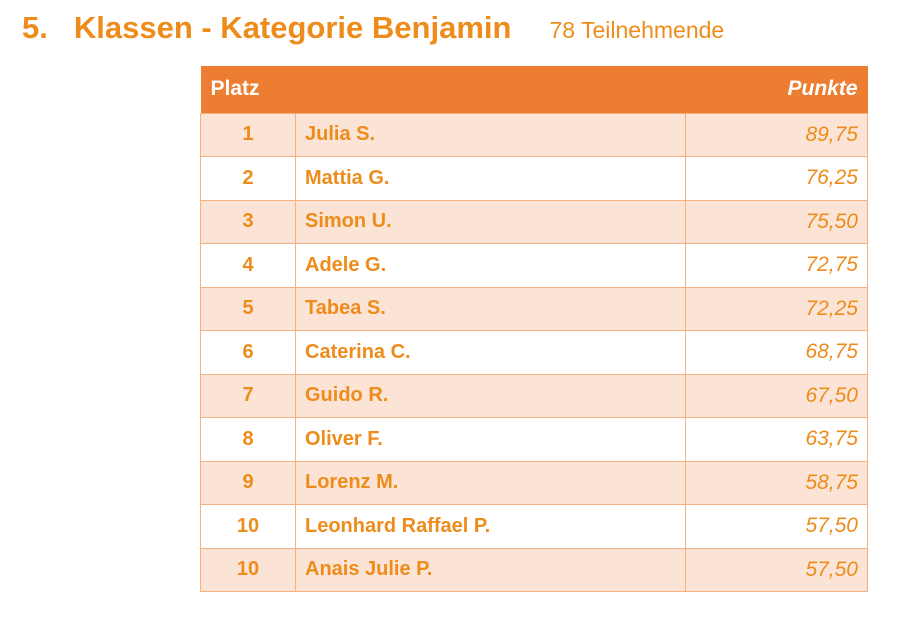 This screenshot has height=623, width=898. I want to click on title-text: Klassen - Kategorie Benjamin, so click(292, 27).